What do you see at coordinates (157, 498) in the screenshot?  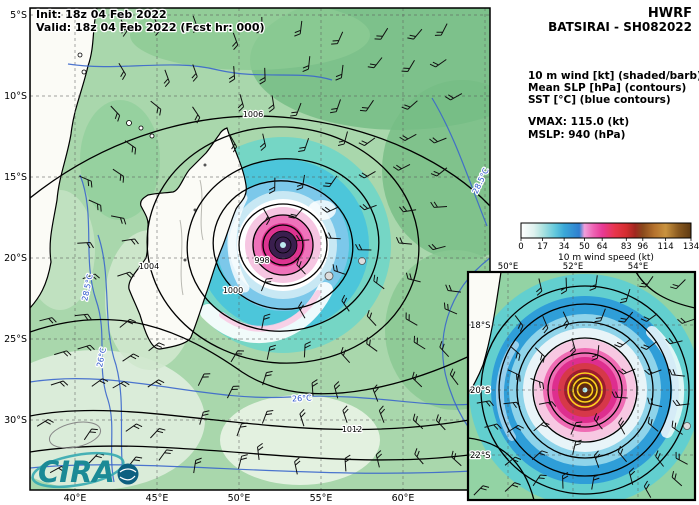 I see `lon-tick: 45°E` at bounding box center [157, 498].